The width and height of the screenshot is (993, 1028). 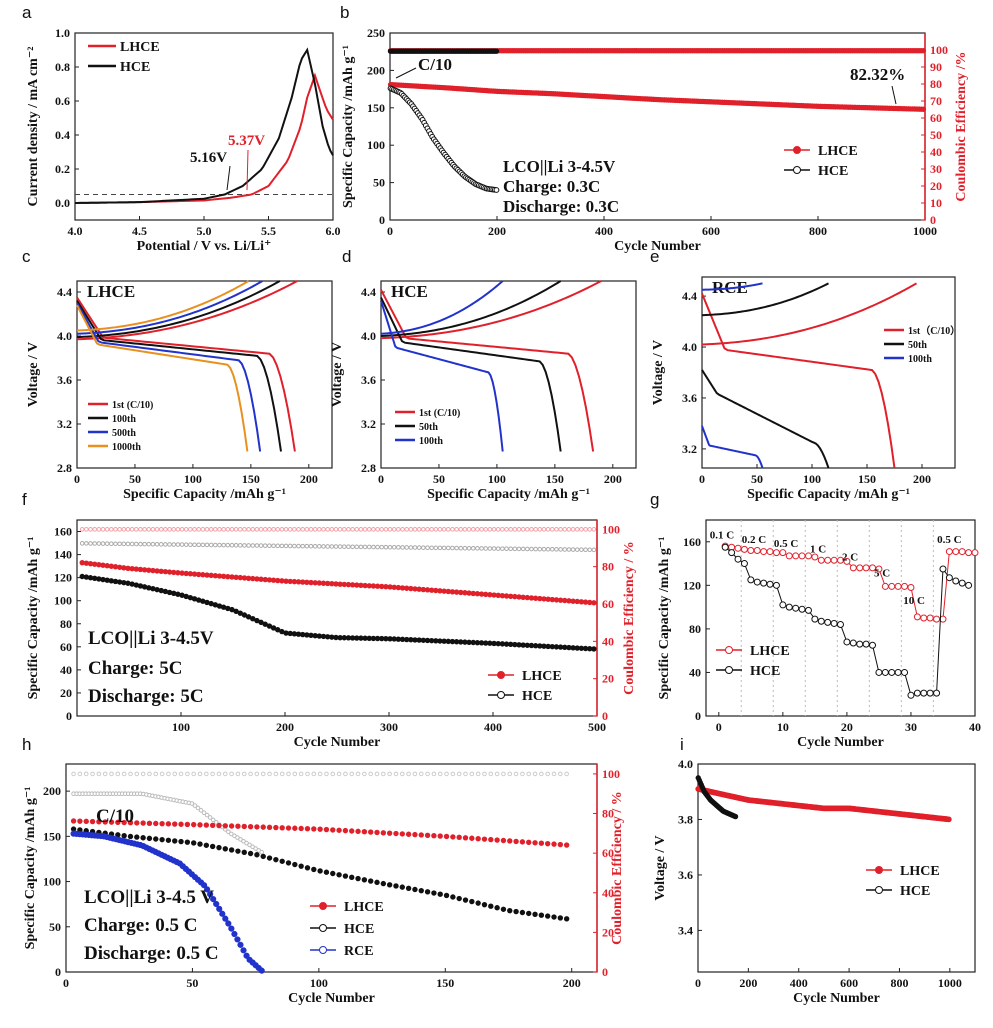 I want to click on y-tick-label: 0.8, so click(x=62, y=67).